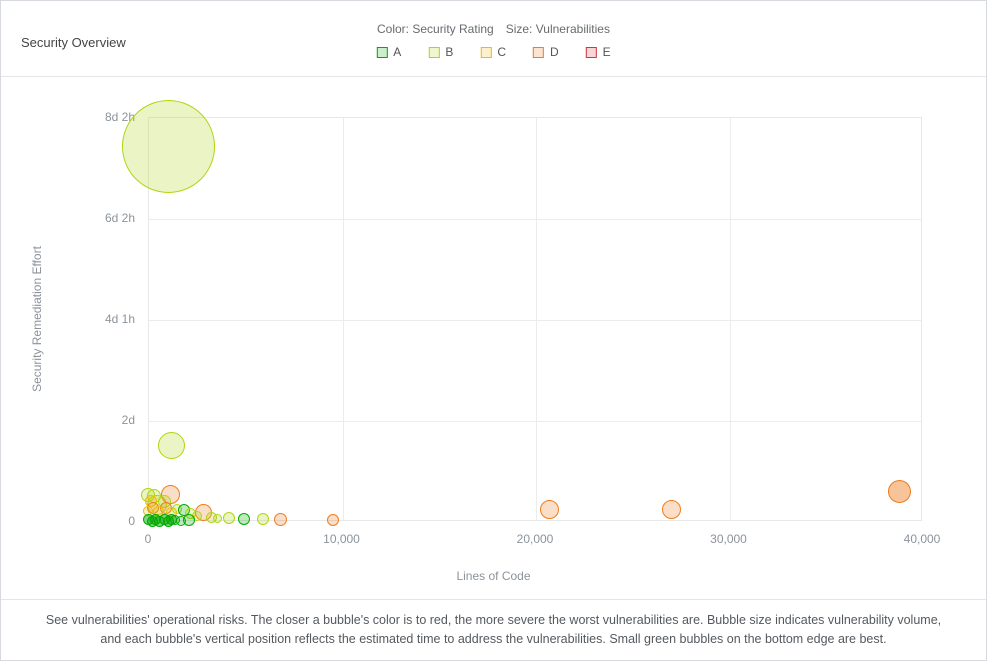  Describe the element at coordinates (119, 218) in the screenshot. I see `y-tick-label: 6d 2h` at that location.